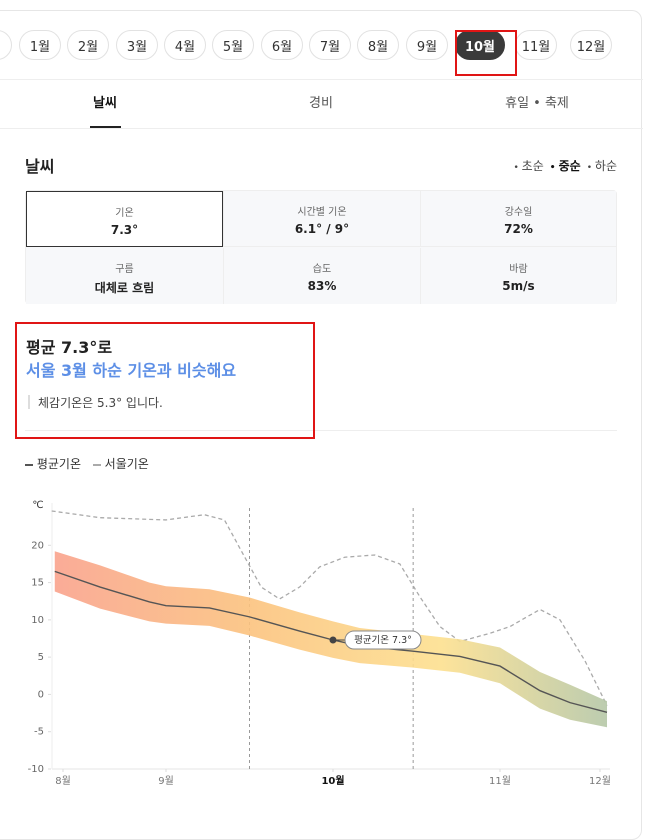  I want to click on month-pill: 10월, so click(480, 45).